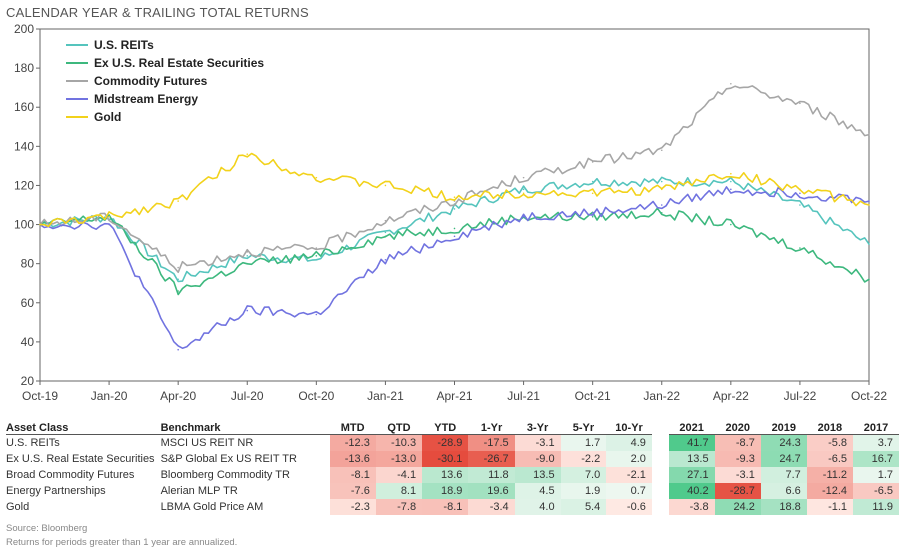 Image resolution: width=899 pixels, height=551 pixels. I want to click on return-cell: -2.1, so click(629, 475).